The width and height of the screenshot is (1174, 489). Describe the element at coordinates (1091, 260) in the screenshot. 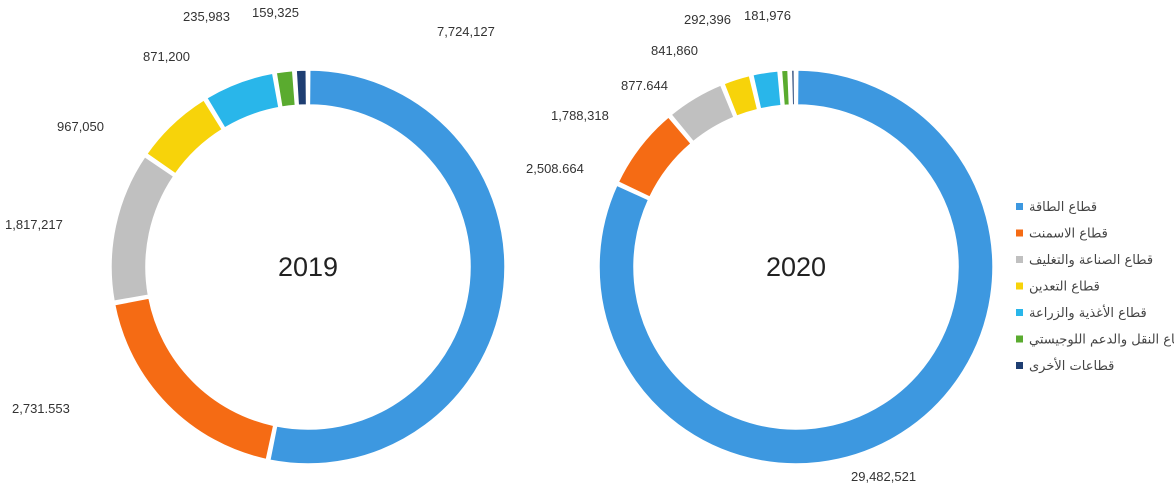

I see `legend-label-3: قطاع الصناعة والتغليف` at that location.